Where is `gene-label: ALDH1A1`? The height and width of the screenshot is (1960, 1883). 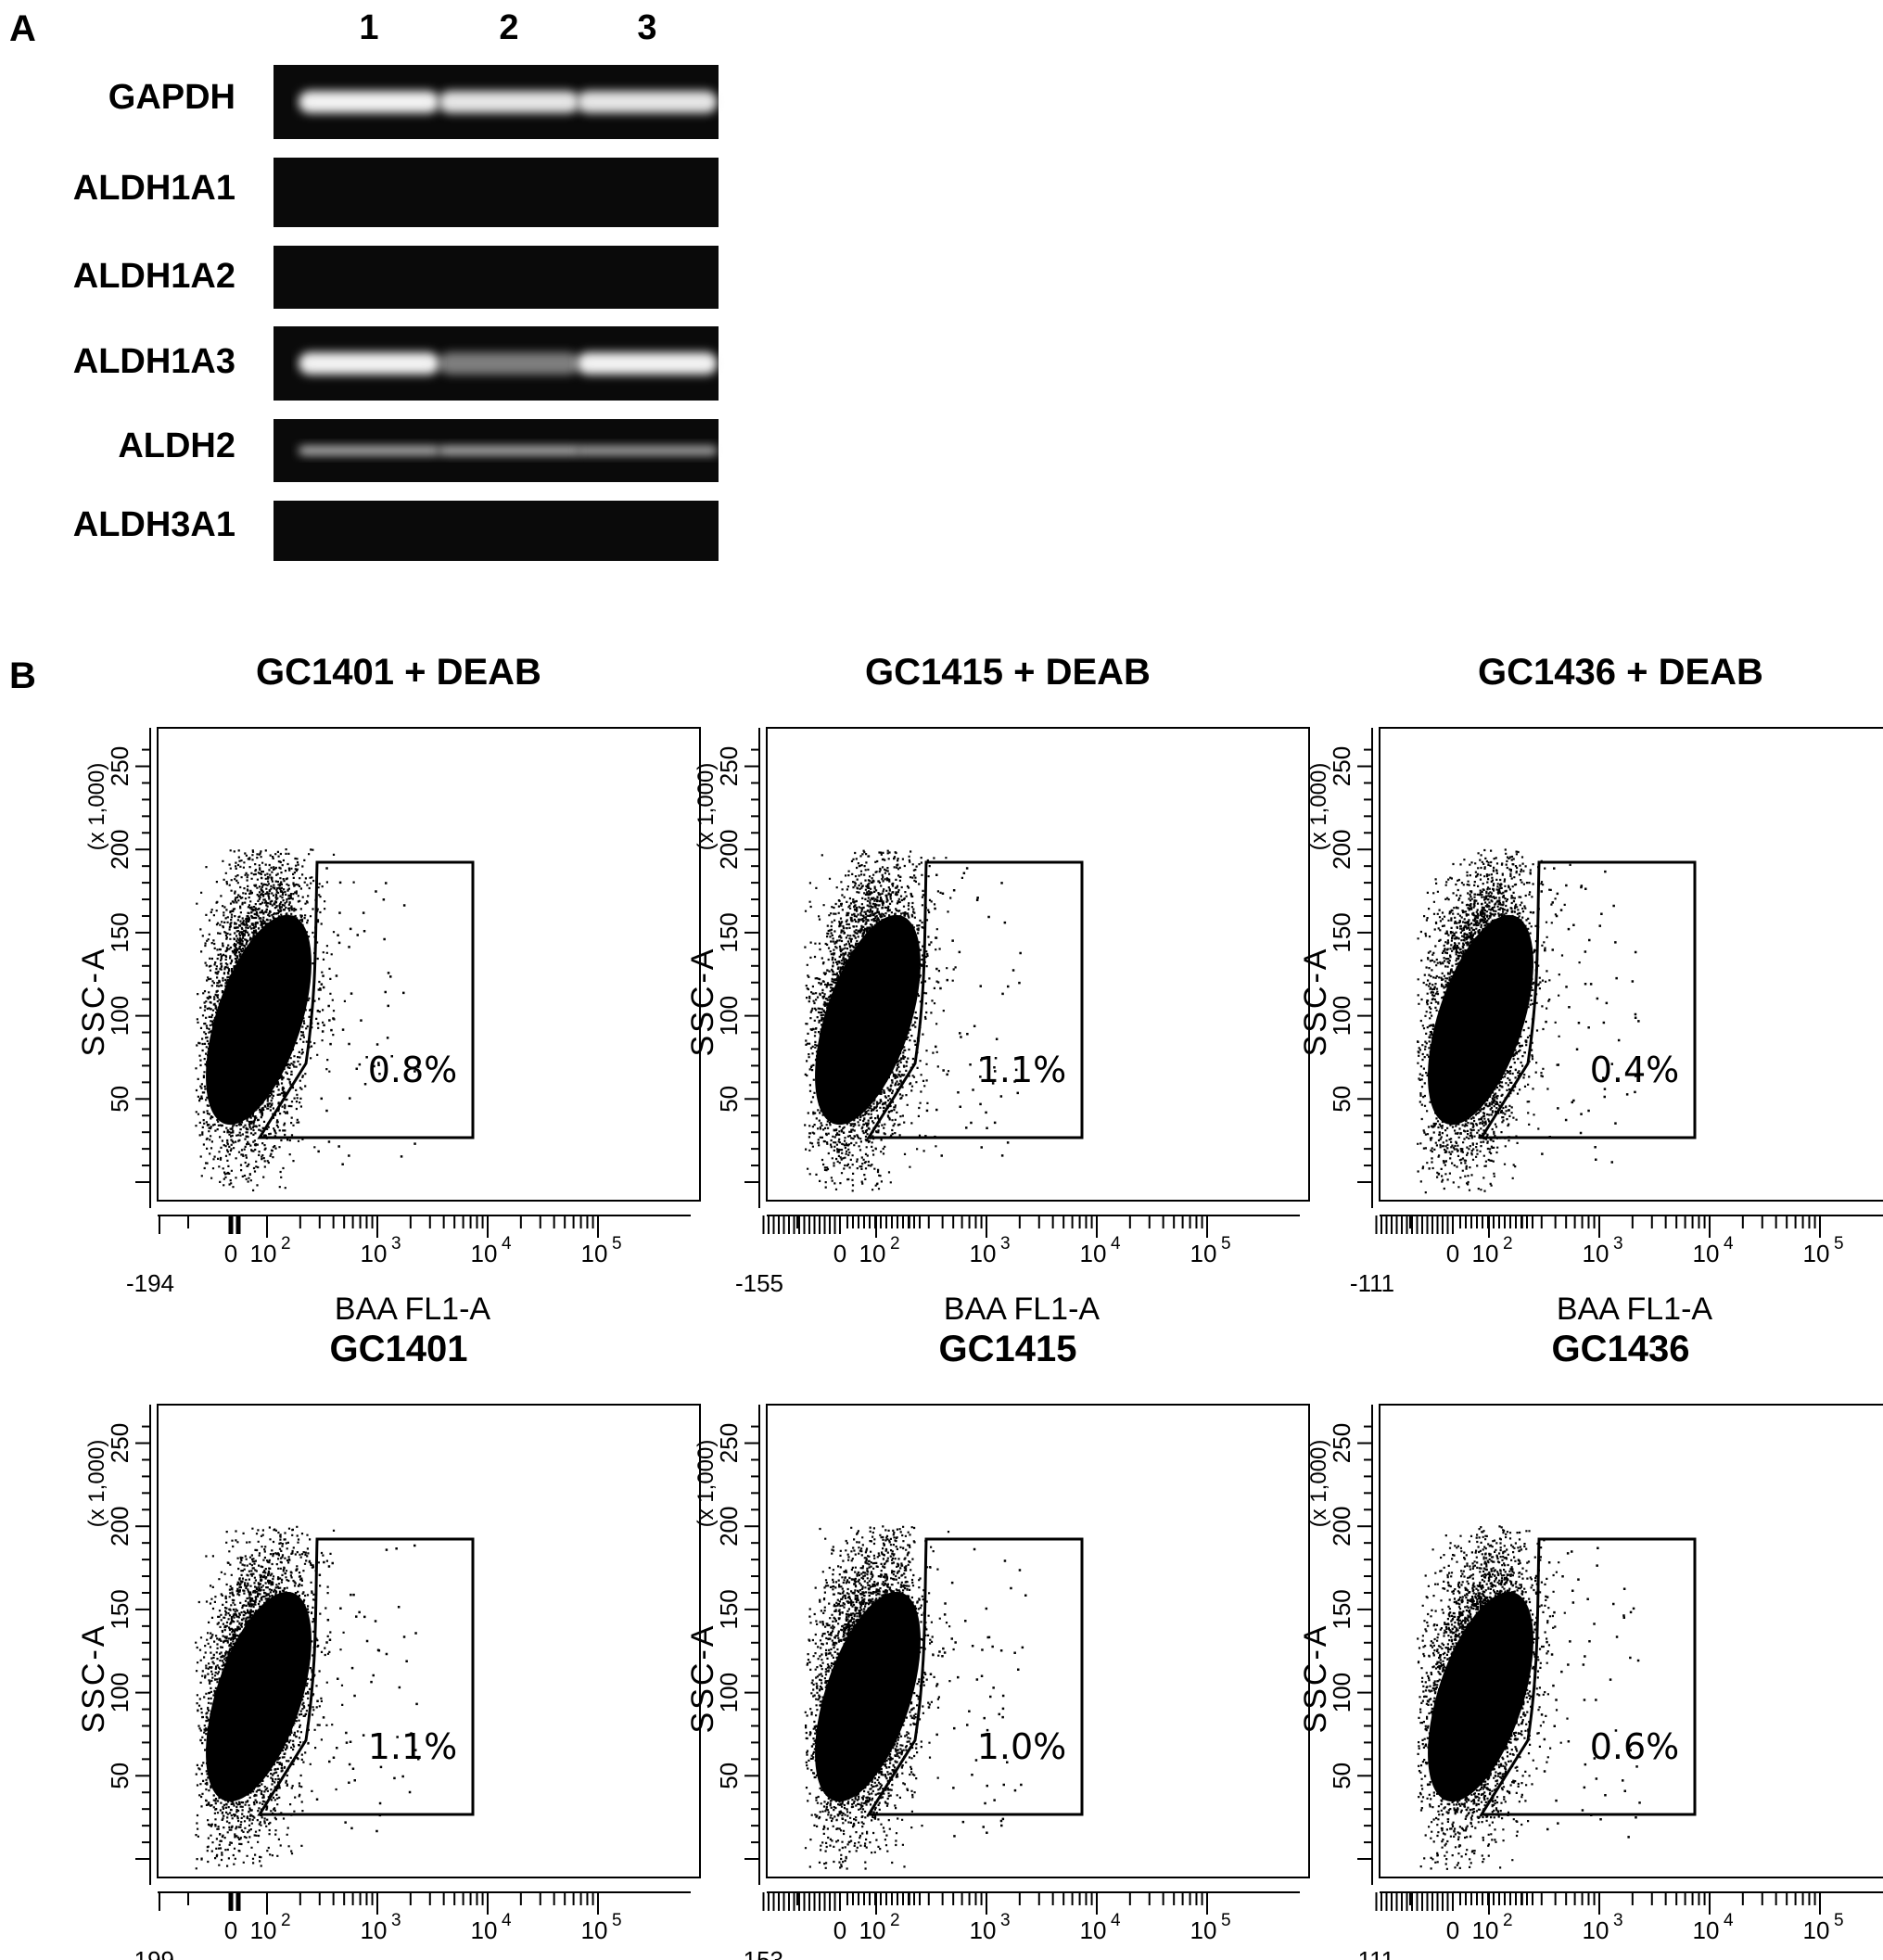 gene-label: ALDH1A1 is located at coordinates (154, 188).